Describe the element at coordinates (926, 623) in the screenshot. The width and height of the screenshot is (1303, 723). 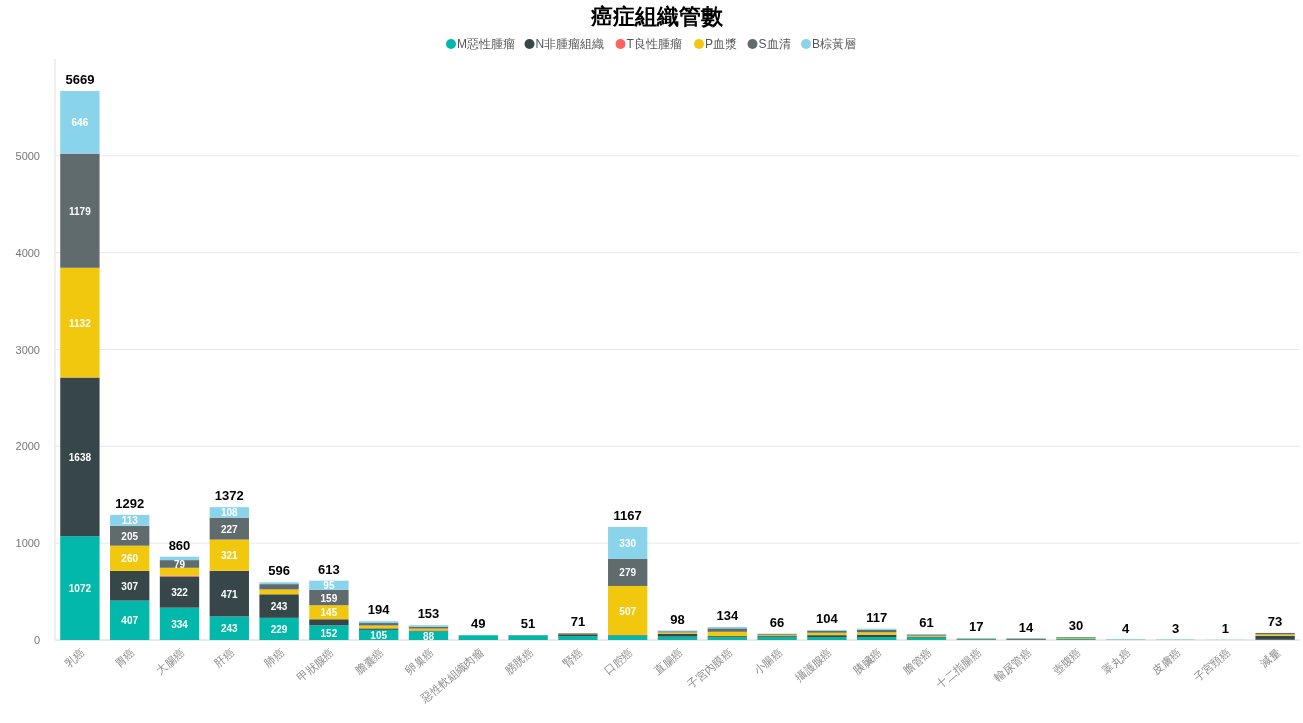
I see `total-label: 61` at that location.